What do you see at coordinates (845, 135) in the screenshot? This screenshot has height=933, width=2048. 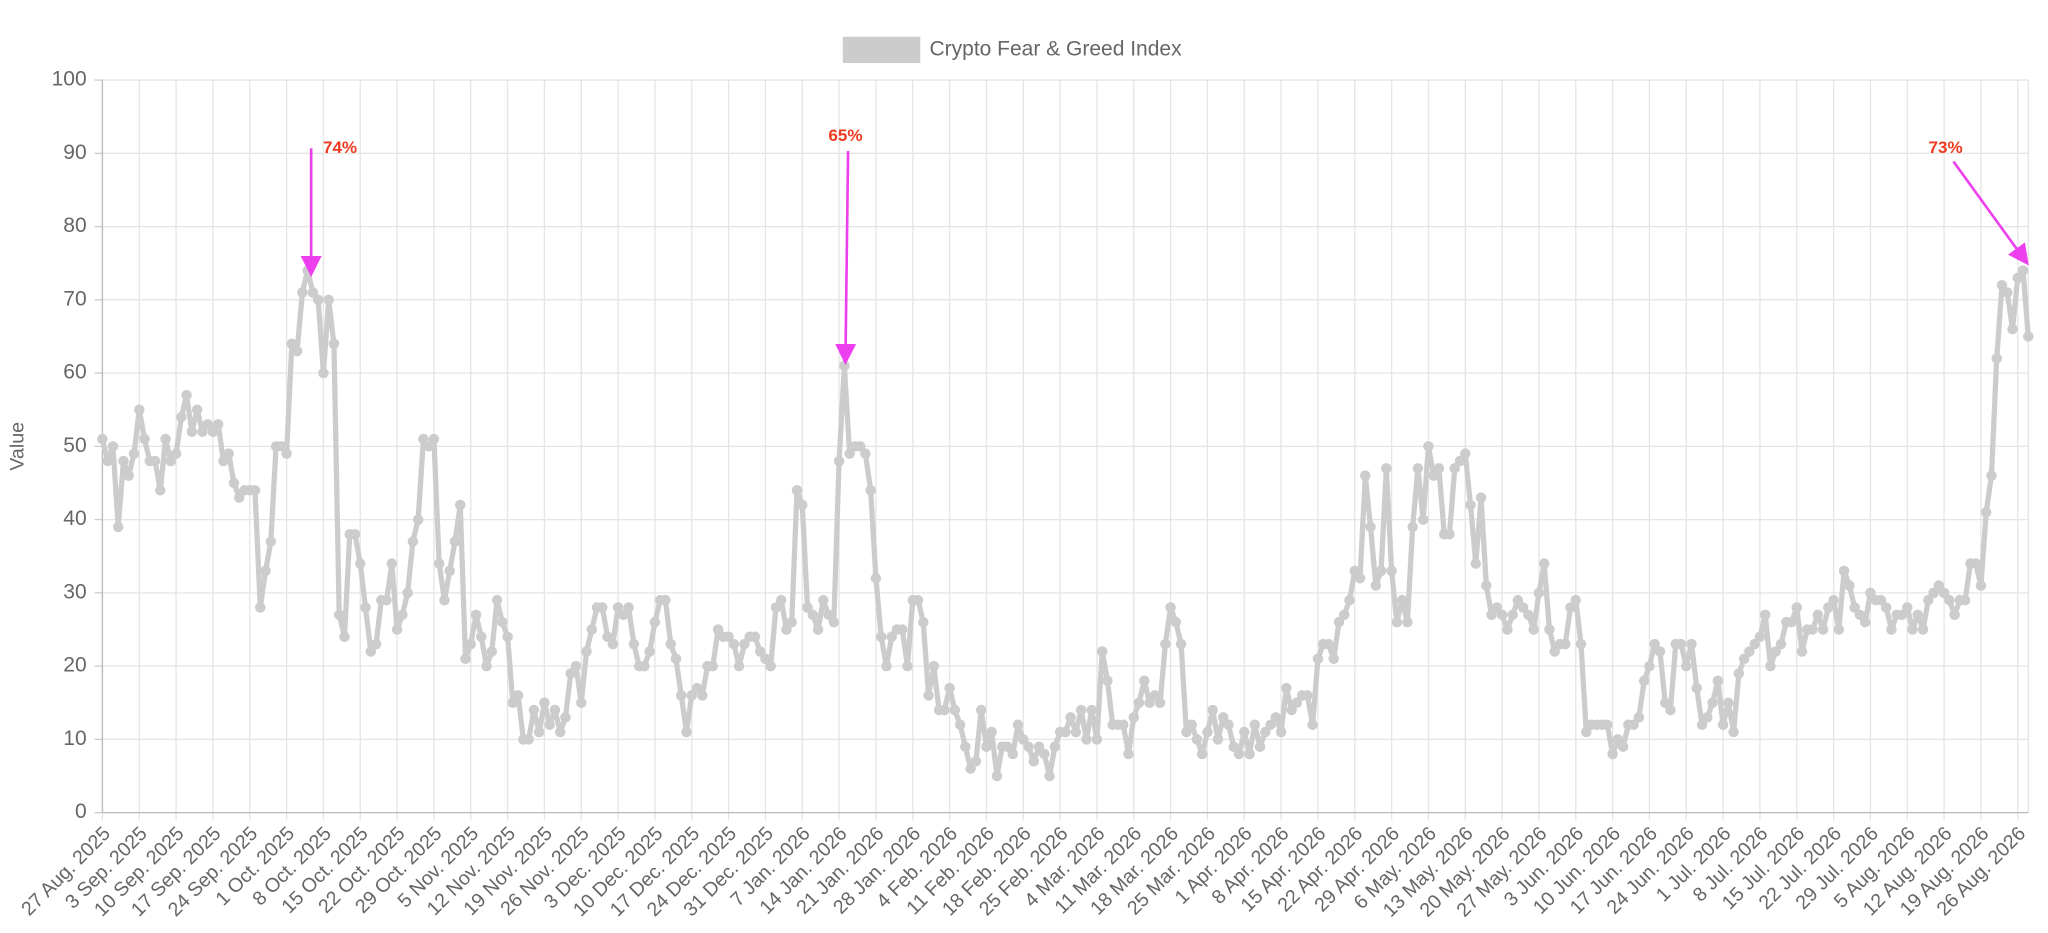 I see `annotation-label: 65%` at bounding box center [845, 135].